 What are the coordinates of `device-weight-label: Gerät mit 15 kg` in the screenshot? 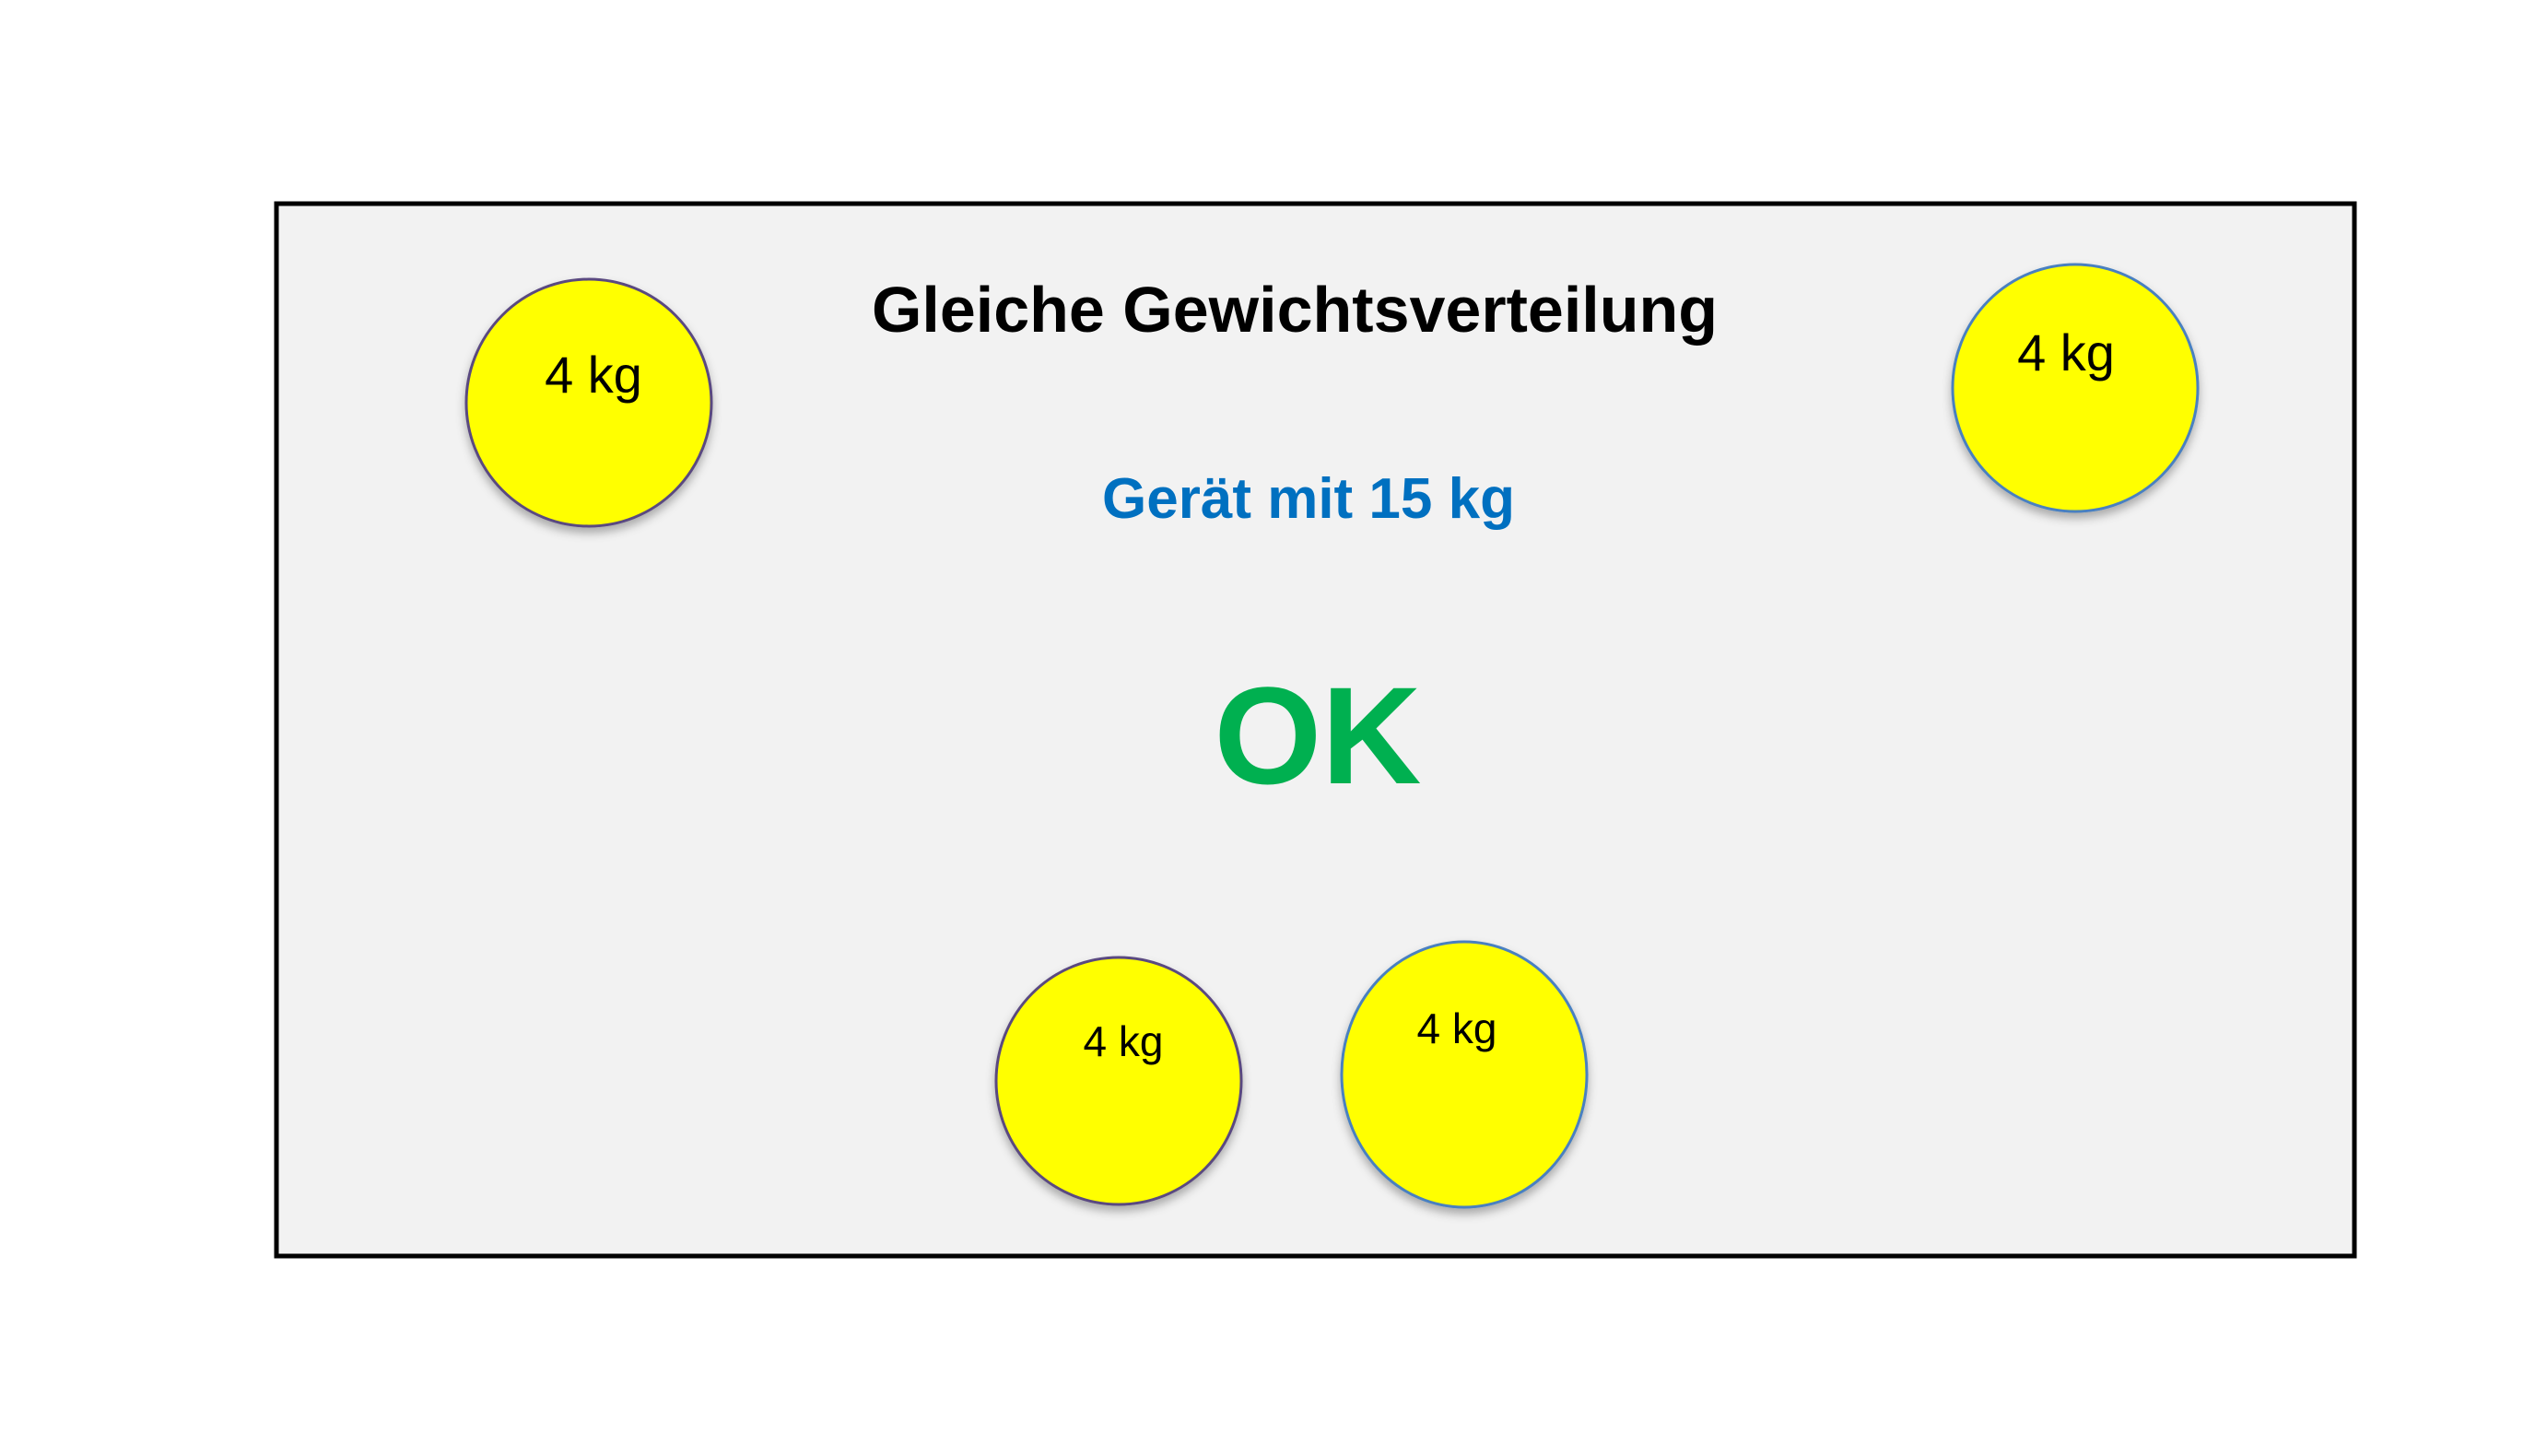 It's located at (1308, 499).